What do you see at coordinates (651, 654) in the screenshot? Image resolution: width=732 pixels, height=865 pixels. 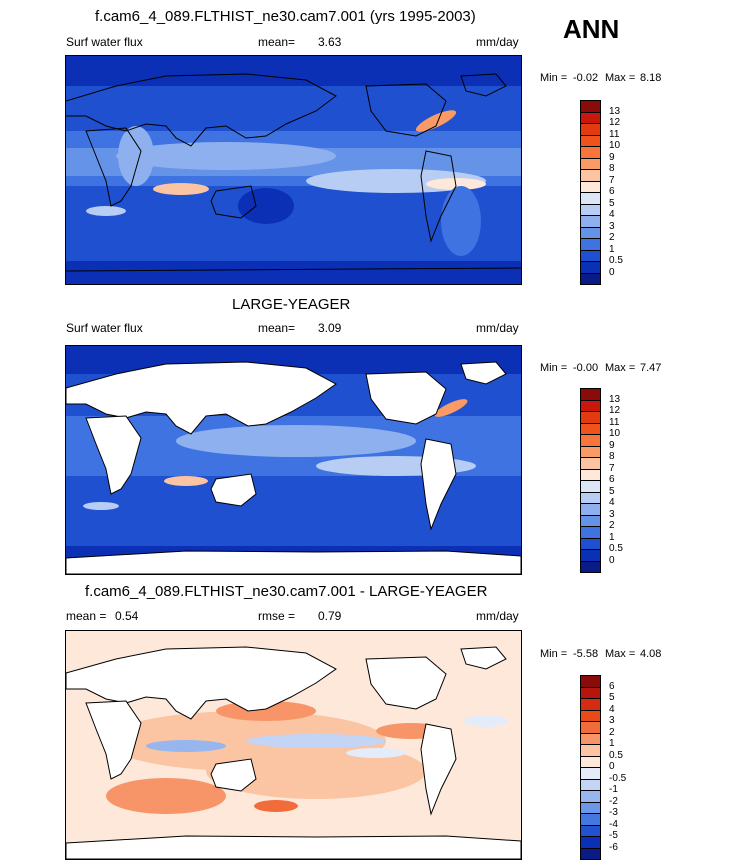 I see `panel-3-max-value: 4.08` at bounding box center [651, 654].